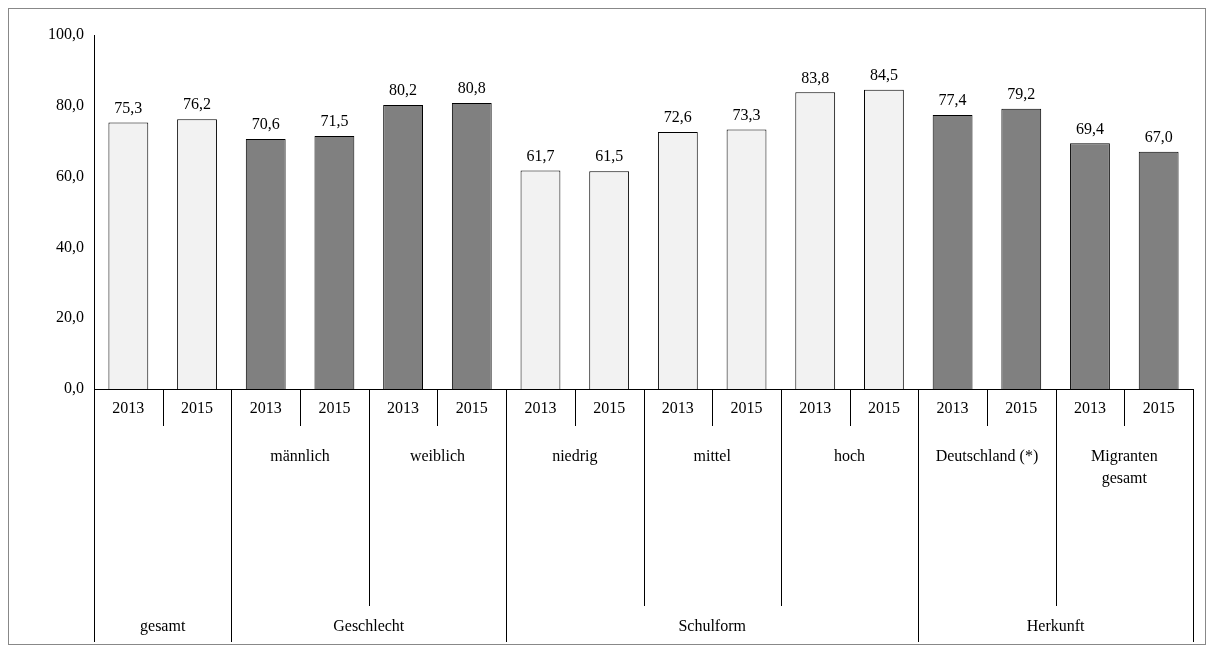  I want to click on text: weiblich, so click(437, 456).